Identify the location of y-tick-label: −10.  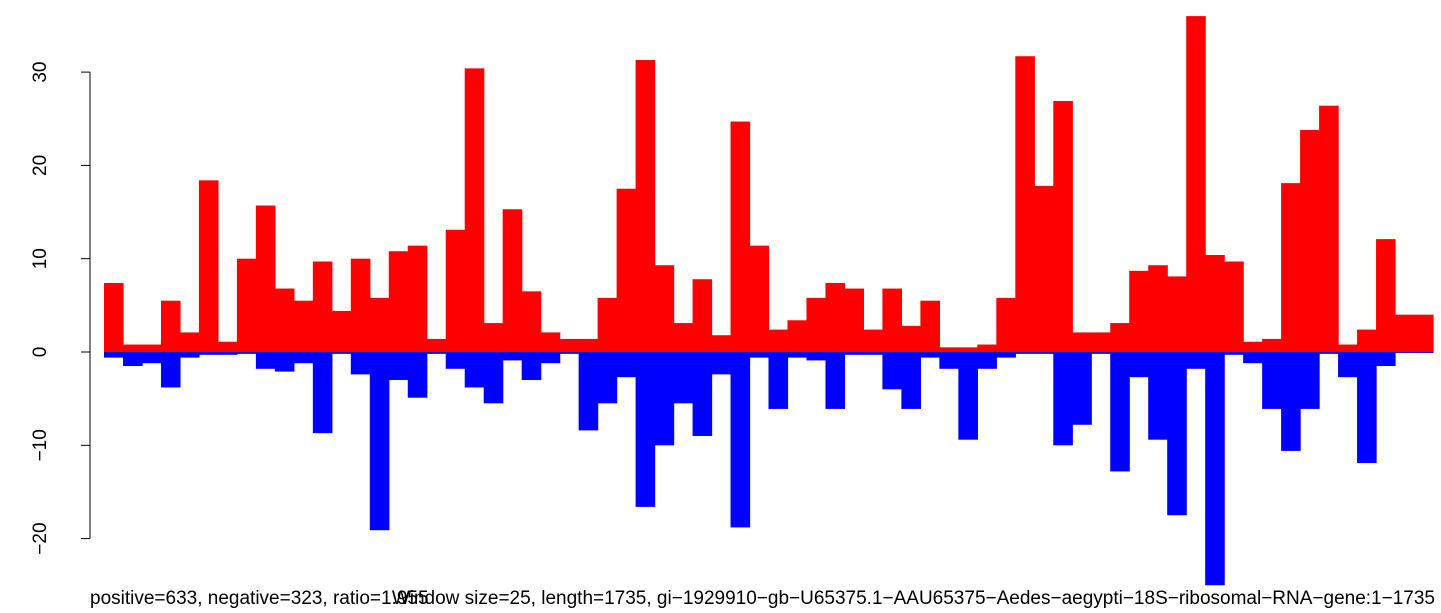
(40, 445).